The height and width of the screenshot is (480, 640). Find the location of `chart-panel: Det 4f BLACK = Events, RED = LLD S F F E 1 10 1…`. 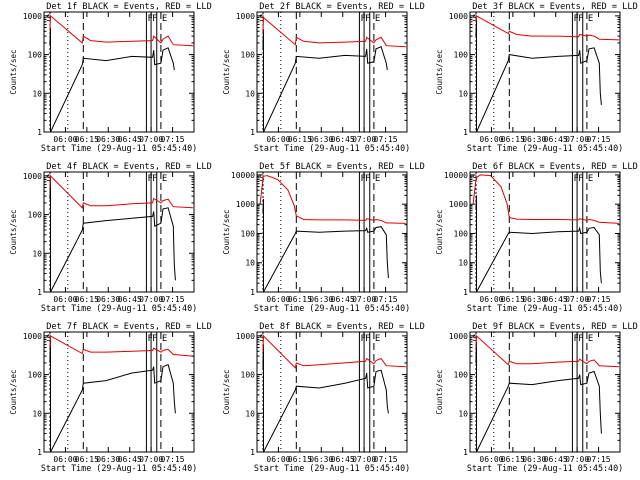

chart-panel: Det 4f BLACK = Events, RED = LLD S F F E 1 10 1… is located at coordinates (110, 237).